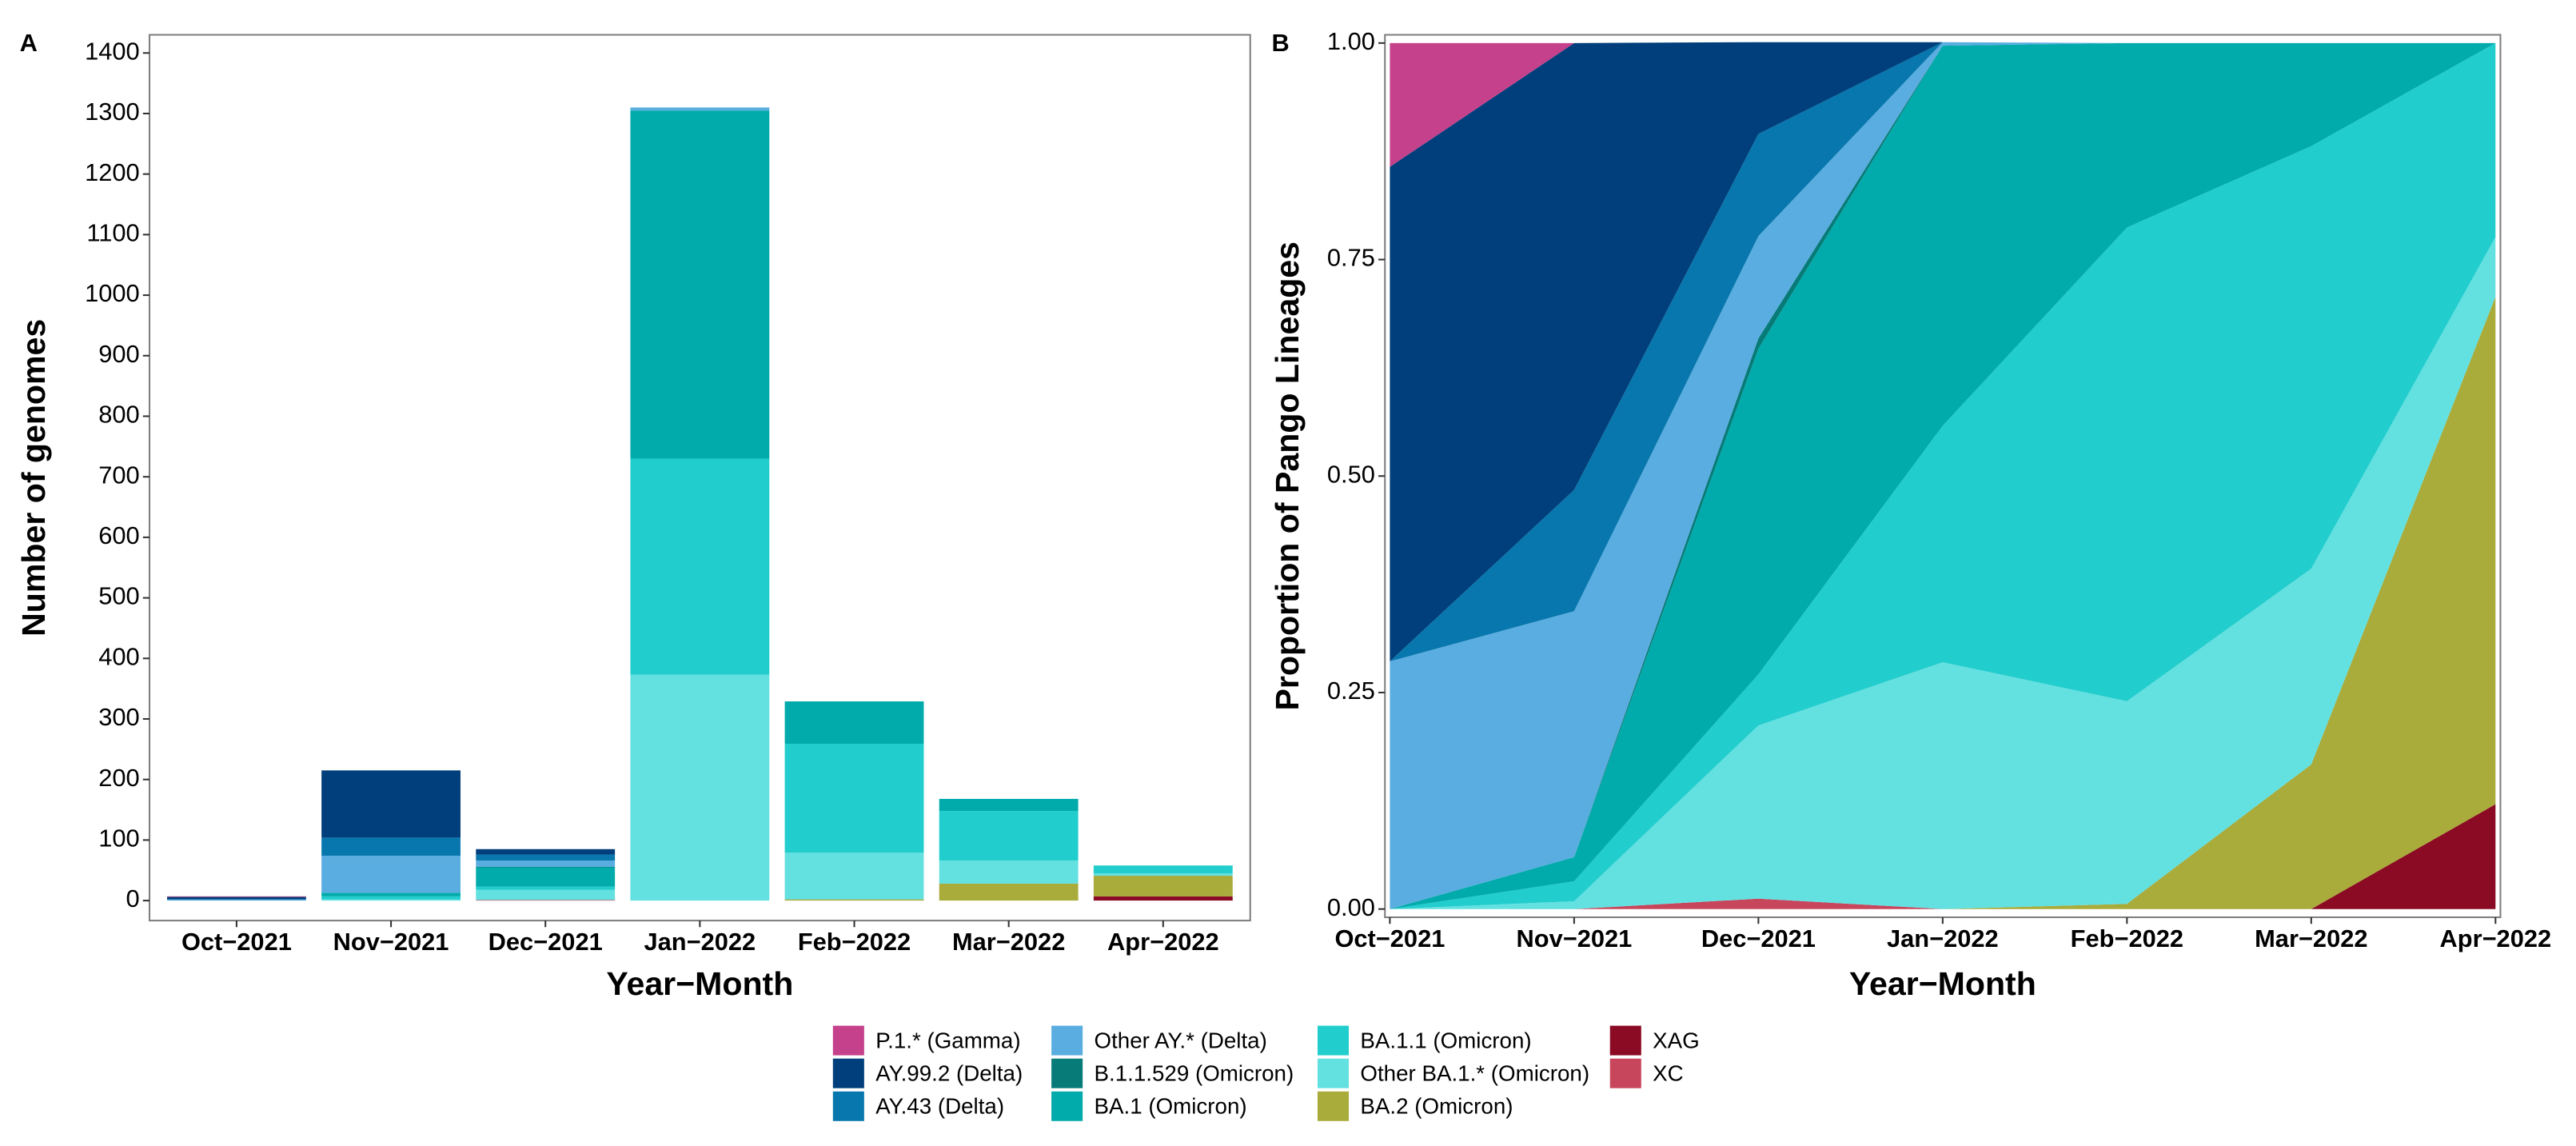 The width and height of the screenshot is (2576, 1146). What do you see at coordinates (113, 233) in the screenshot?
I see `y-tick-label: 1100` at bounding box center [113, 233].